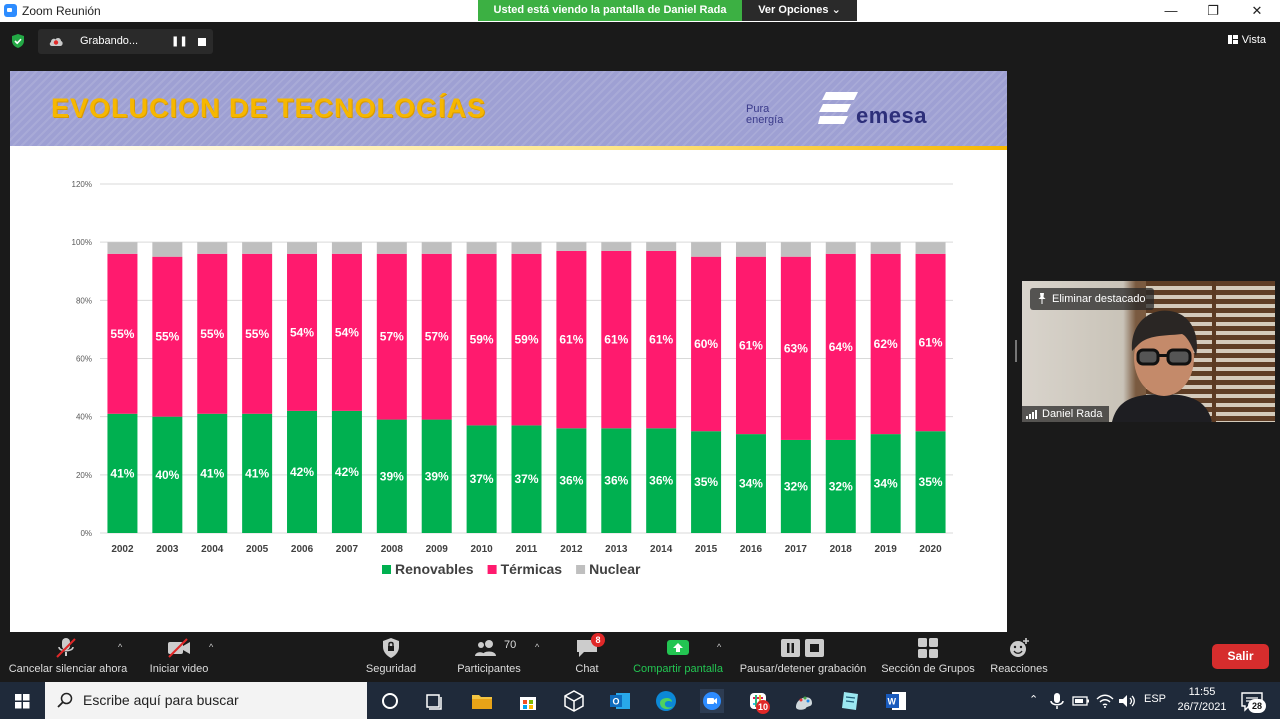 Image resolution: width=1280 pixels, height=719 pixels. What do you see at coordinates (179, 41) in the screenshot?
I see `pause-recording-icon: ❚❚` at bounding box center [179, 41].